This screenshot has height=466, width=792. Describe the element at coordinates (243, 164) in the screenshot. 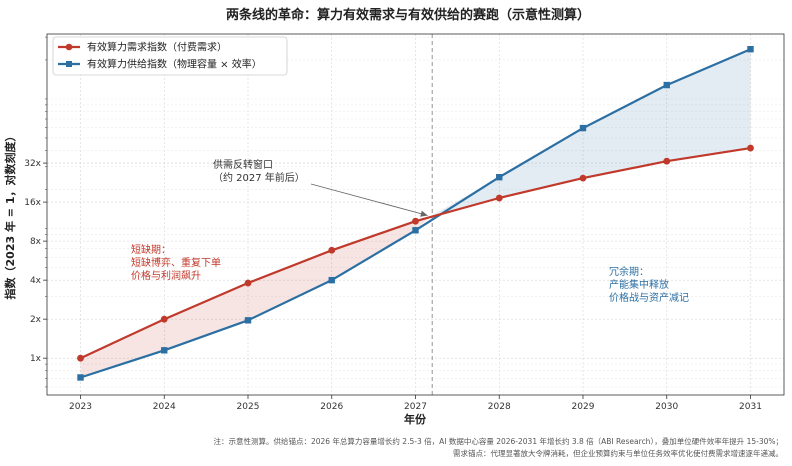

I see `annotation-line-1: 供需反转窗口` at that location.